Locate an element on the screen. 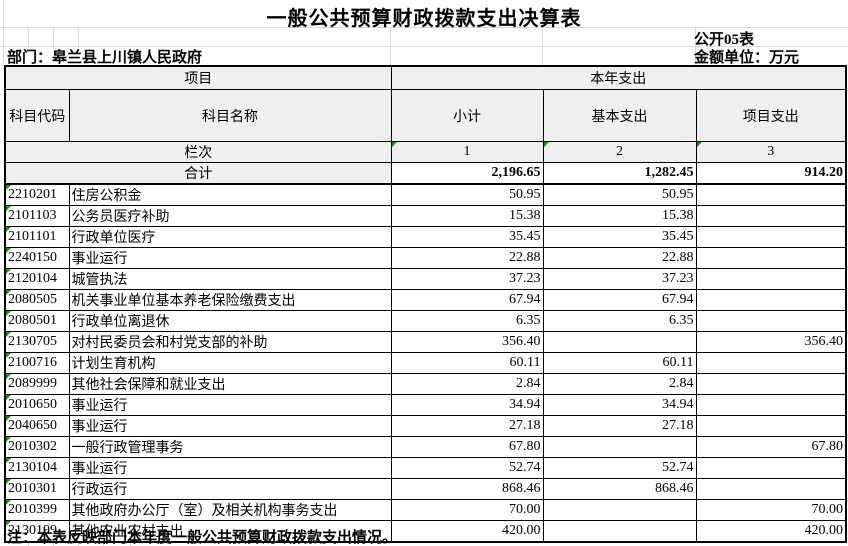 The image size is (848, 546). cell-subject-name: 其他社会保障和就业支出 is located at coordinates (230, 384).